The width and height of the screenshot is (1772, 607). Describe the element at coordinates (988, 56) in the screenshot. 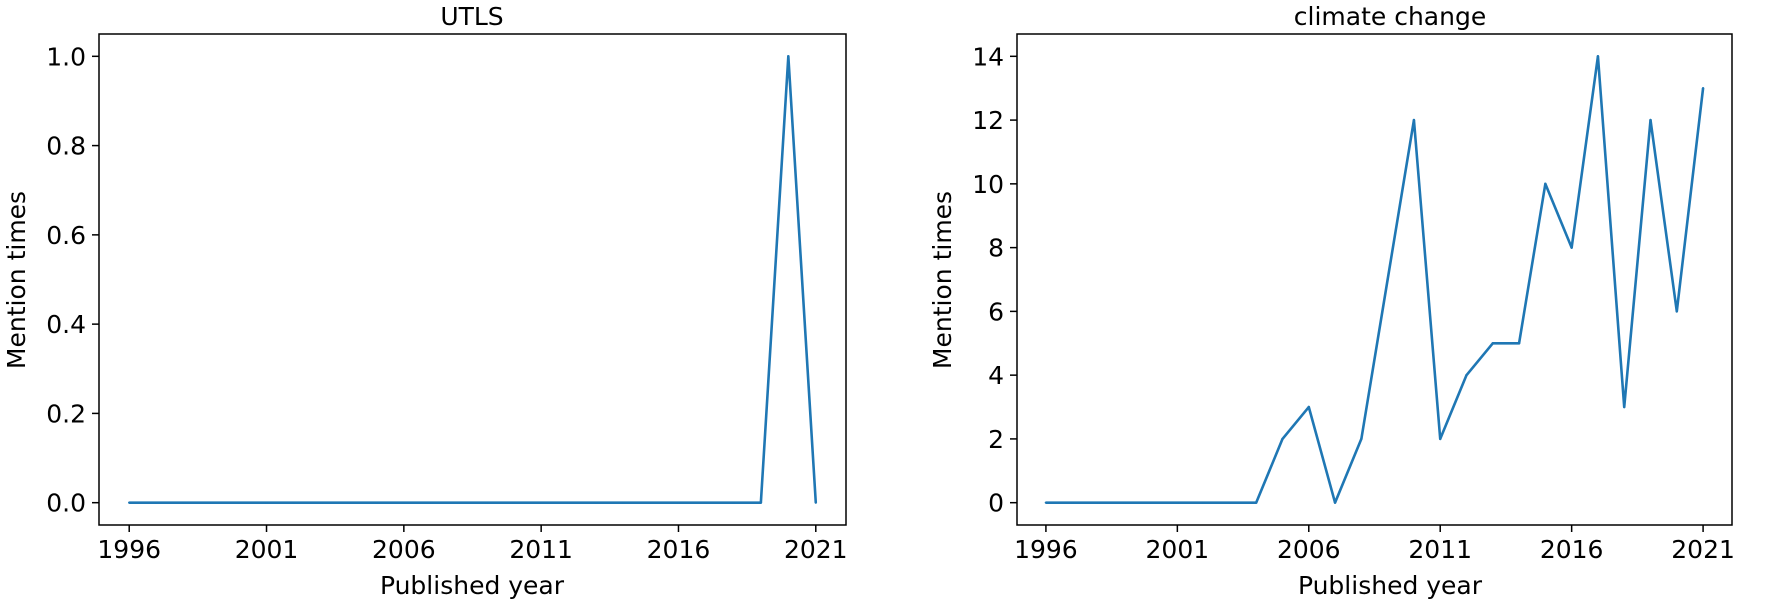

I see `y-tick-label: 14` at that location.